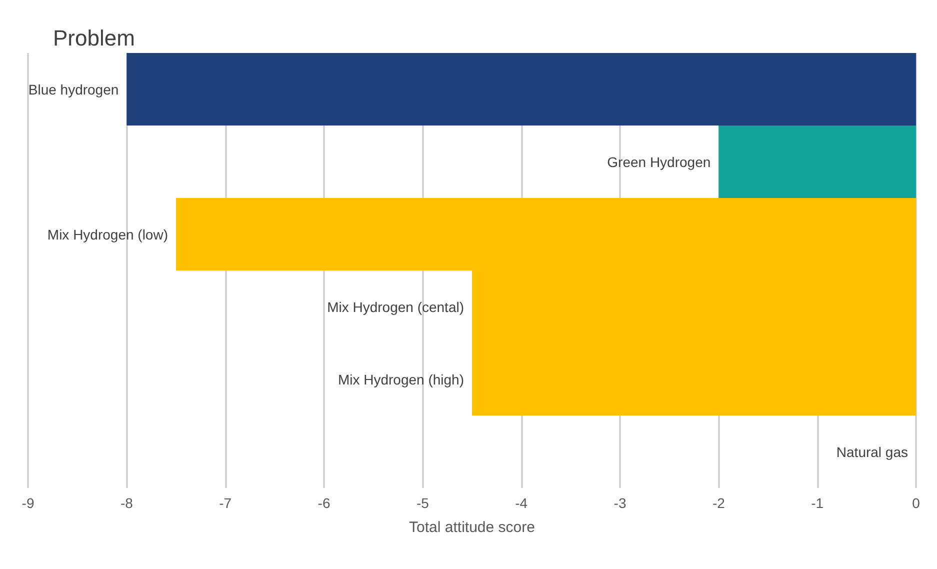 The width and height of the screenshot is (937, 569). What do you see at coordinates (28, 503) in the screenshot?
I see `x-tick-label: -9` at bounding box center [28, 503].